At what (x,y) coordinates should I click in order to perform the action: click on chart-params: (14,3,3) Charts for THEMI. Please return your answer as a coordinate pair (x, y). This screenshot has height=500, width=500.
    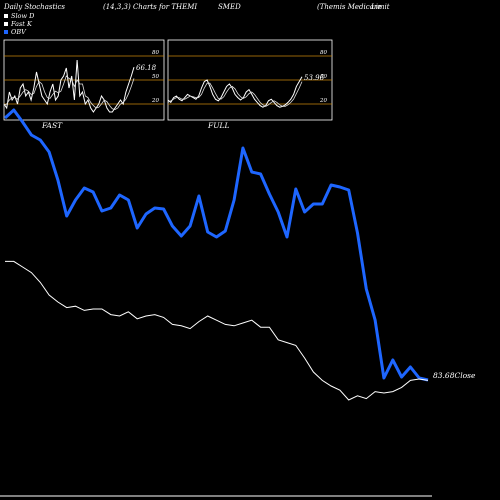
    Looking at the image, I should click on (150, 7).